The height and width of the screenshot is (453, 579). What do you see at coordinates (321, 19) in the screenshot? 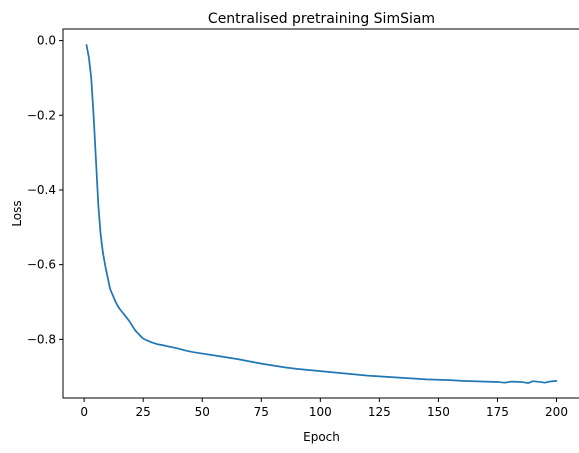
I see `chart-title: Centralised pretraining SimSiam` at bounding box center [321, 19].